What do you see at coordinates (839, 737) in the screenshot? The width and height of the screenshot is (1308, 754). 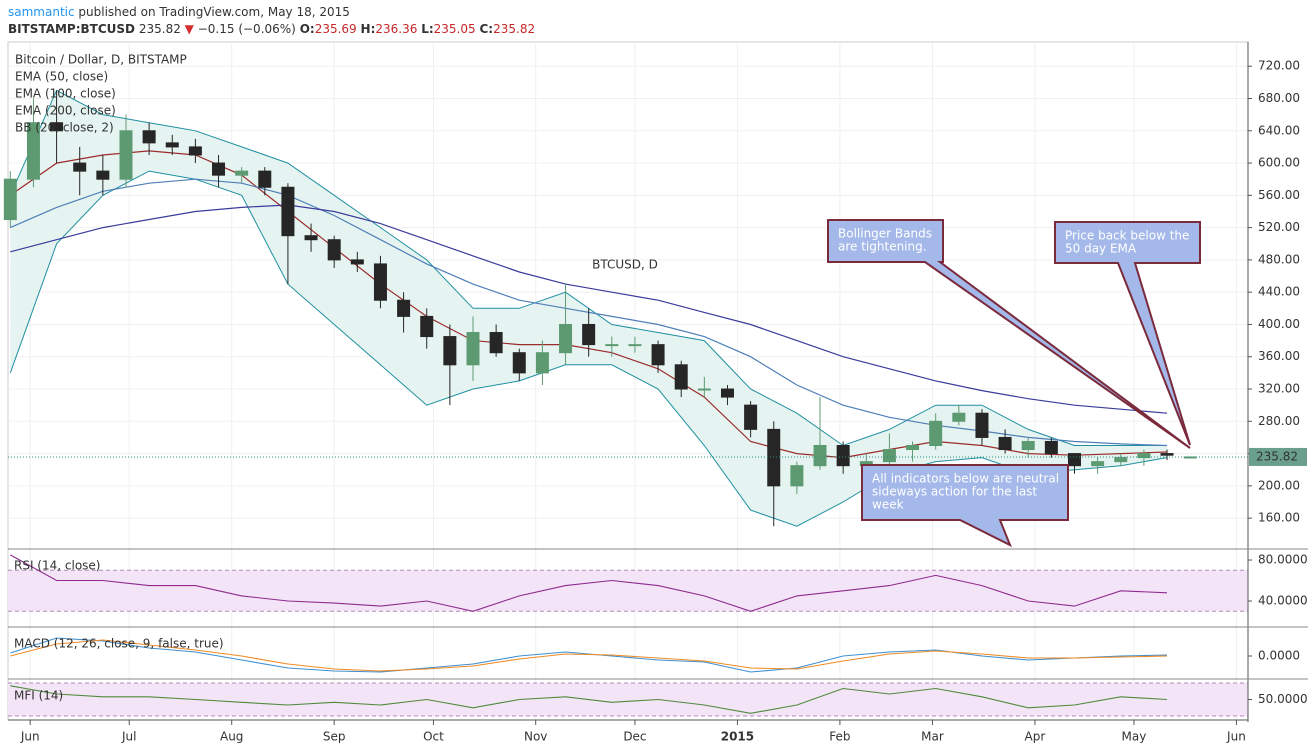 I see `x-tick-label: Feb` at bounding box center [839, 737].